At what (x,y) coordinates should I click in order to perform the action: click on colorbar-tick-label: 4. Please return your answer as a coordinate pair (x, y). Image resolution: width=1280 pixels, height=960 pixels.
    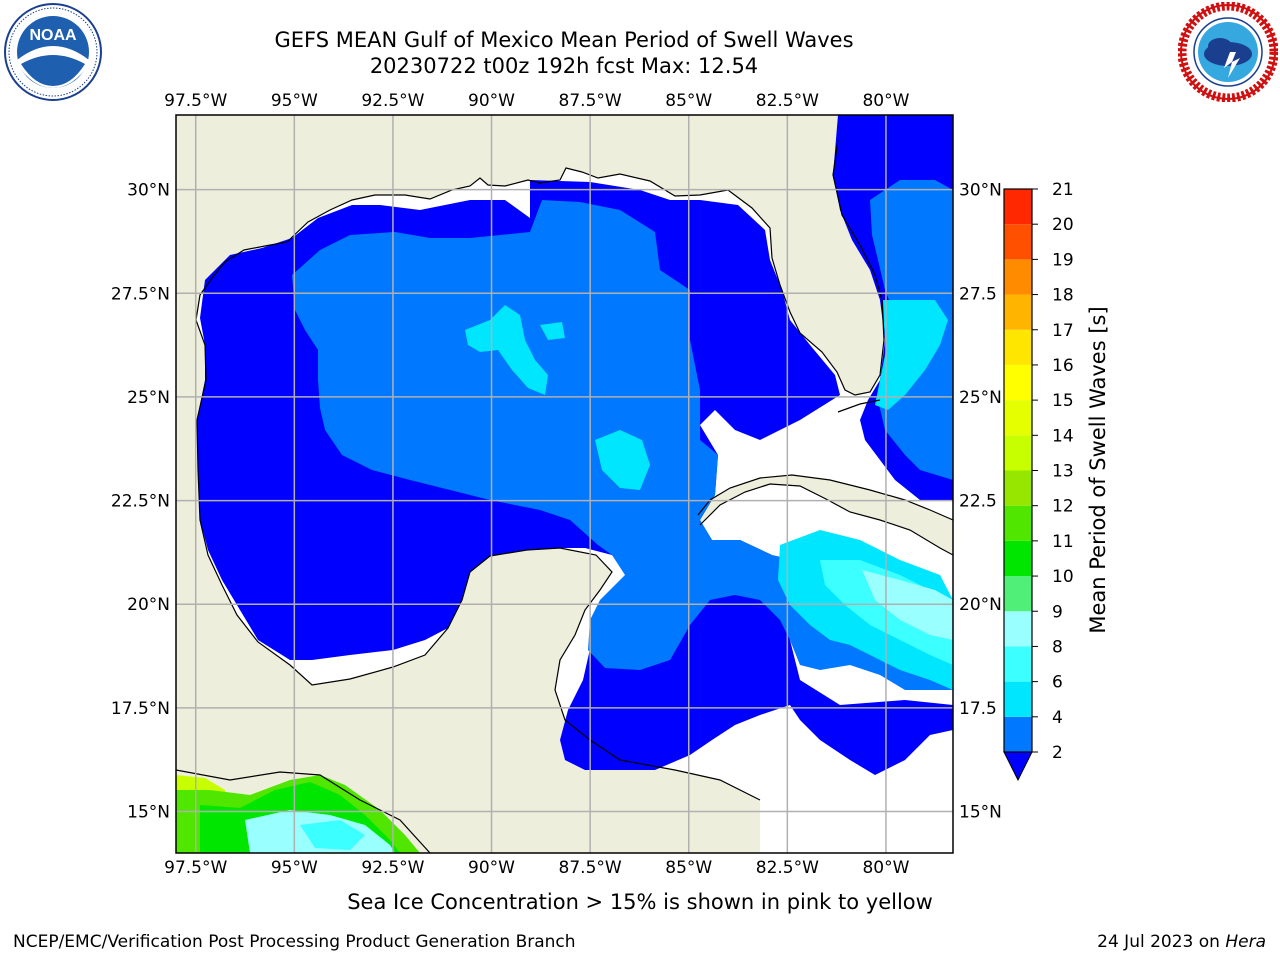
    Looking at the image, I should click on (1057, 718).